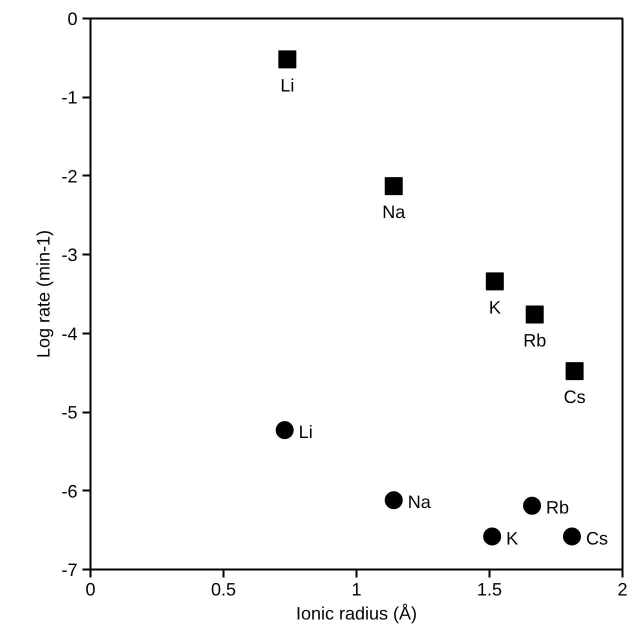 This screenshot has height=639, width=634. I want to click on y-tick-label: -2, so click(69, 176).